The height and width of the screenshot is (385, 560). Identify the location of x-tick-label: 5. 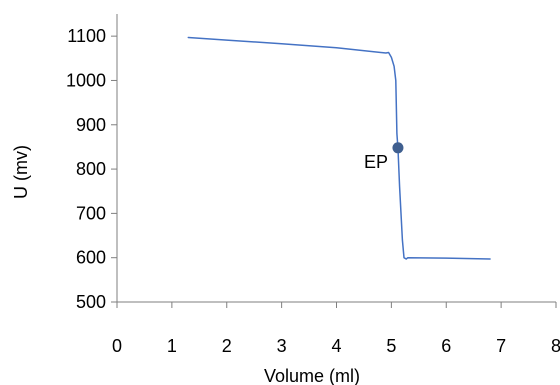
(391, 346).